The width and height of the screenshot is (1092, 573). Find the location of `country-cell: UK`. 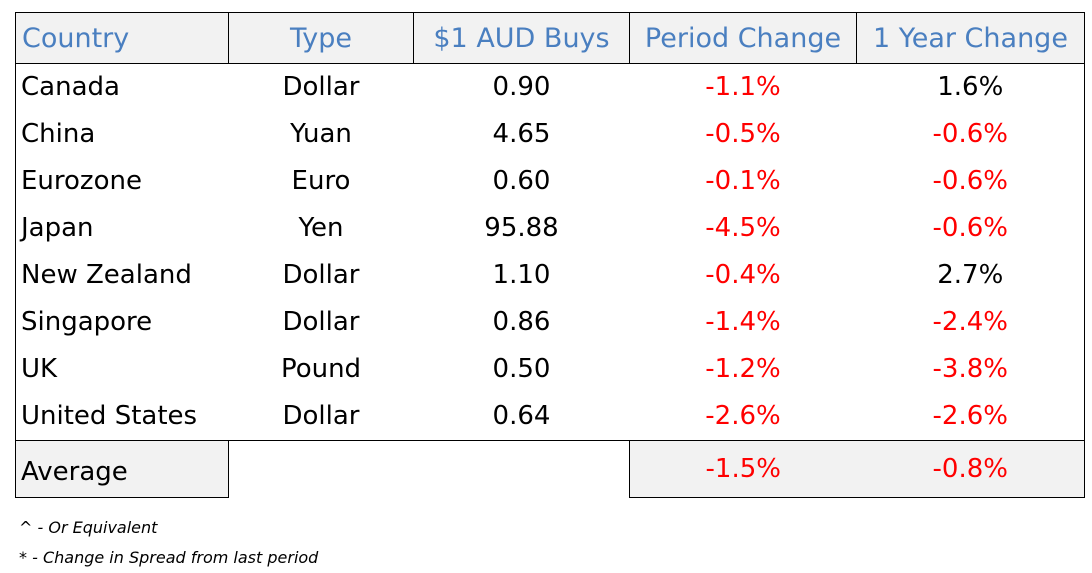

country-cell: UK is located at coordinates (122, 369).